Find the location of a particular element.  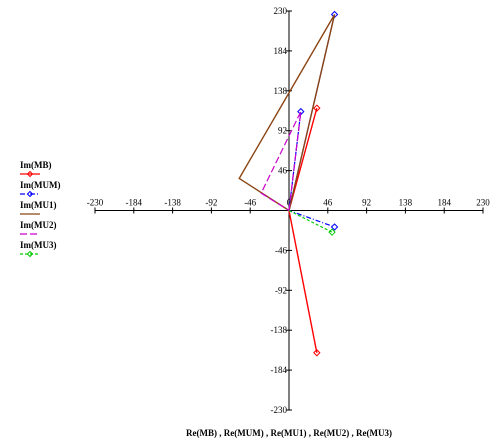

x-tick-label: -92 is located at coordinates (211, 203).